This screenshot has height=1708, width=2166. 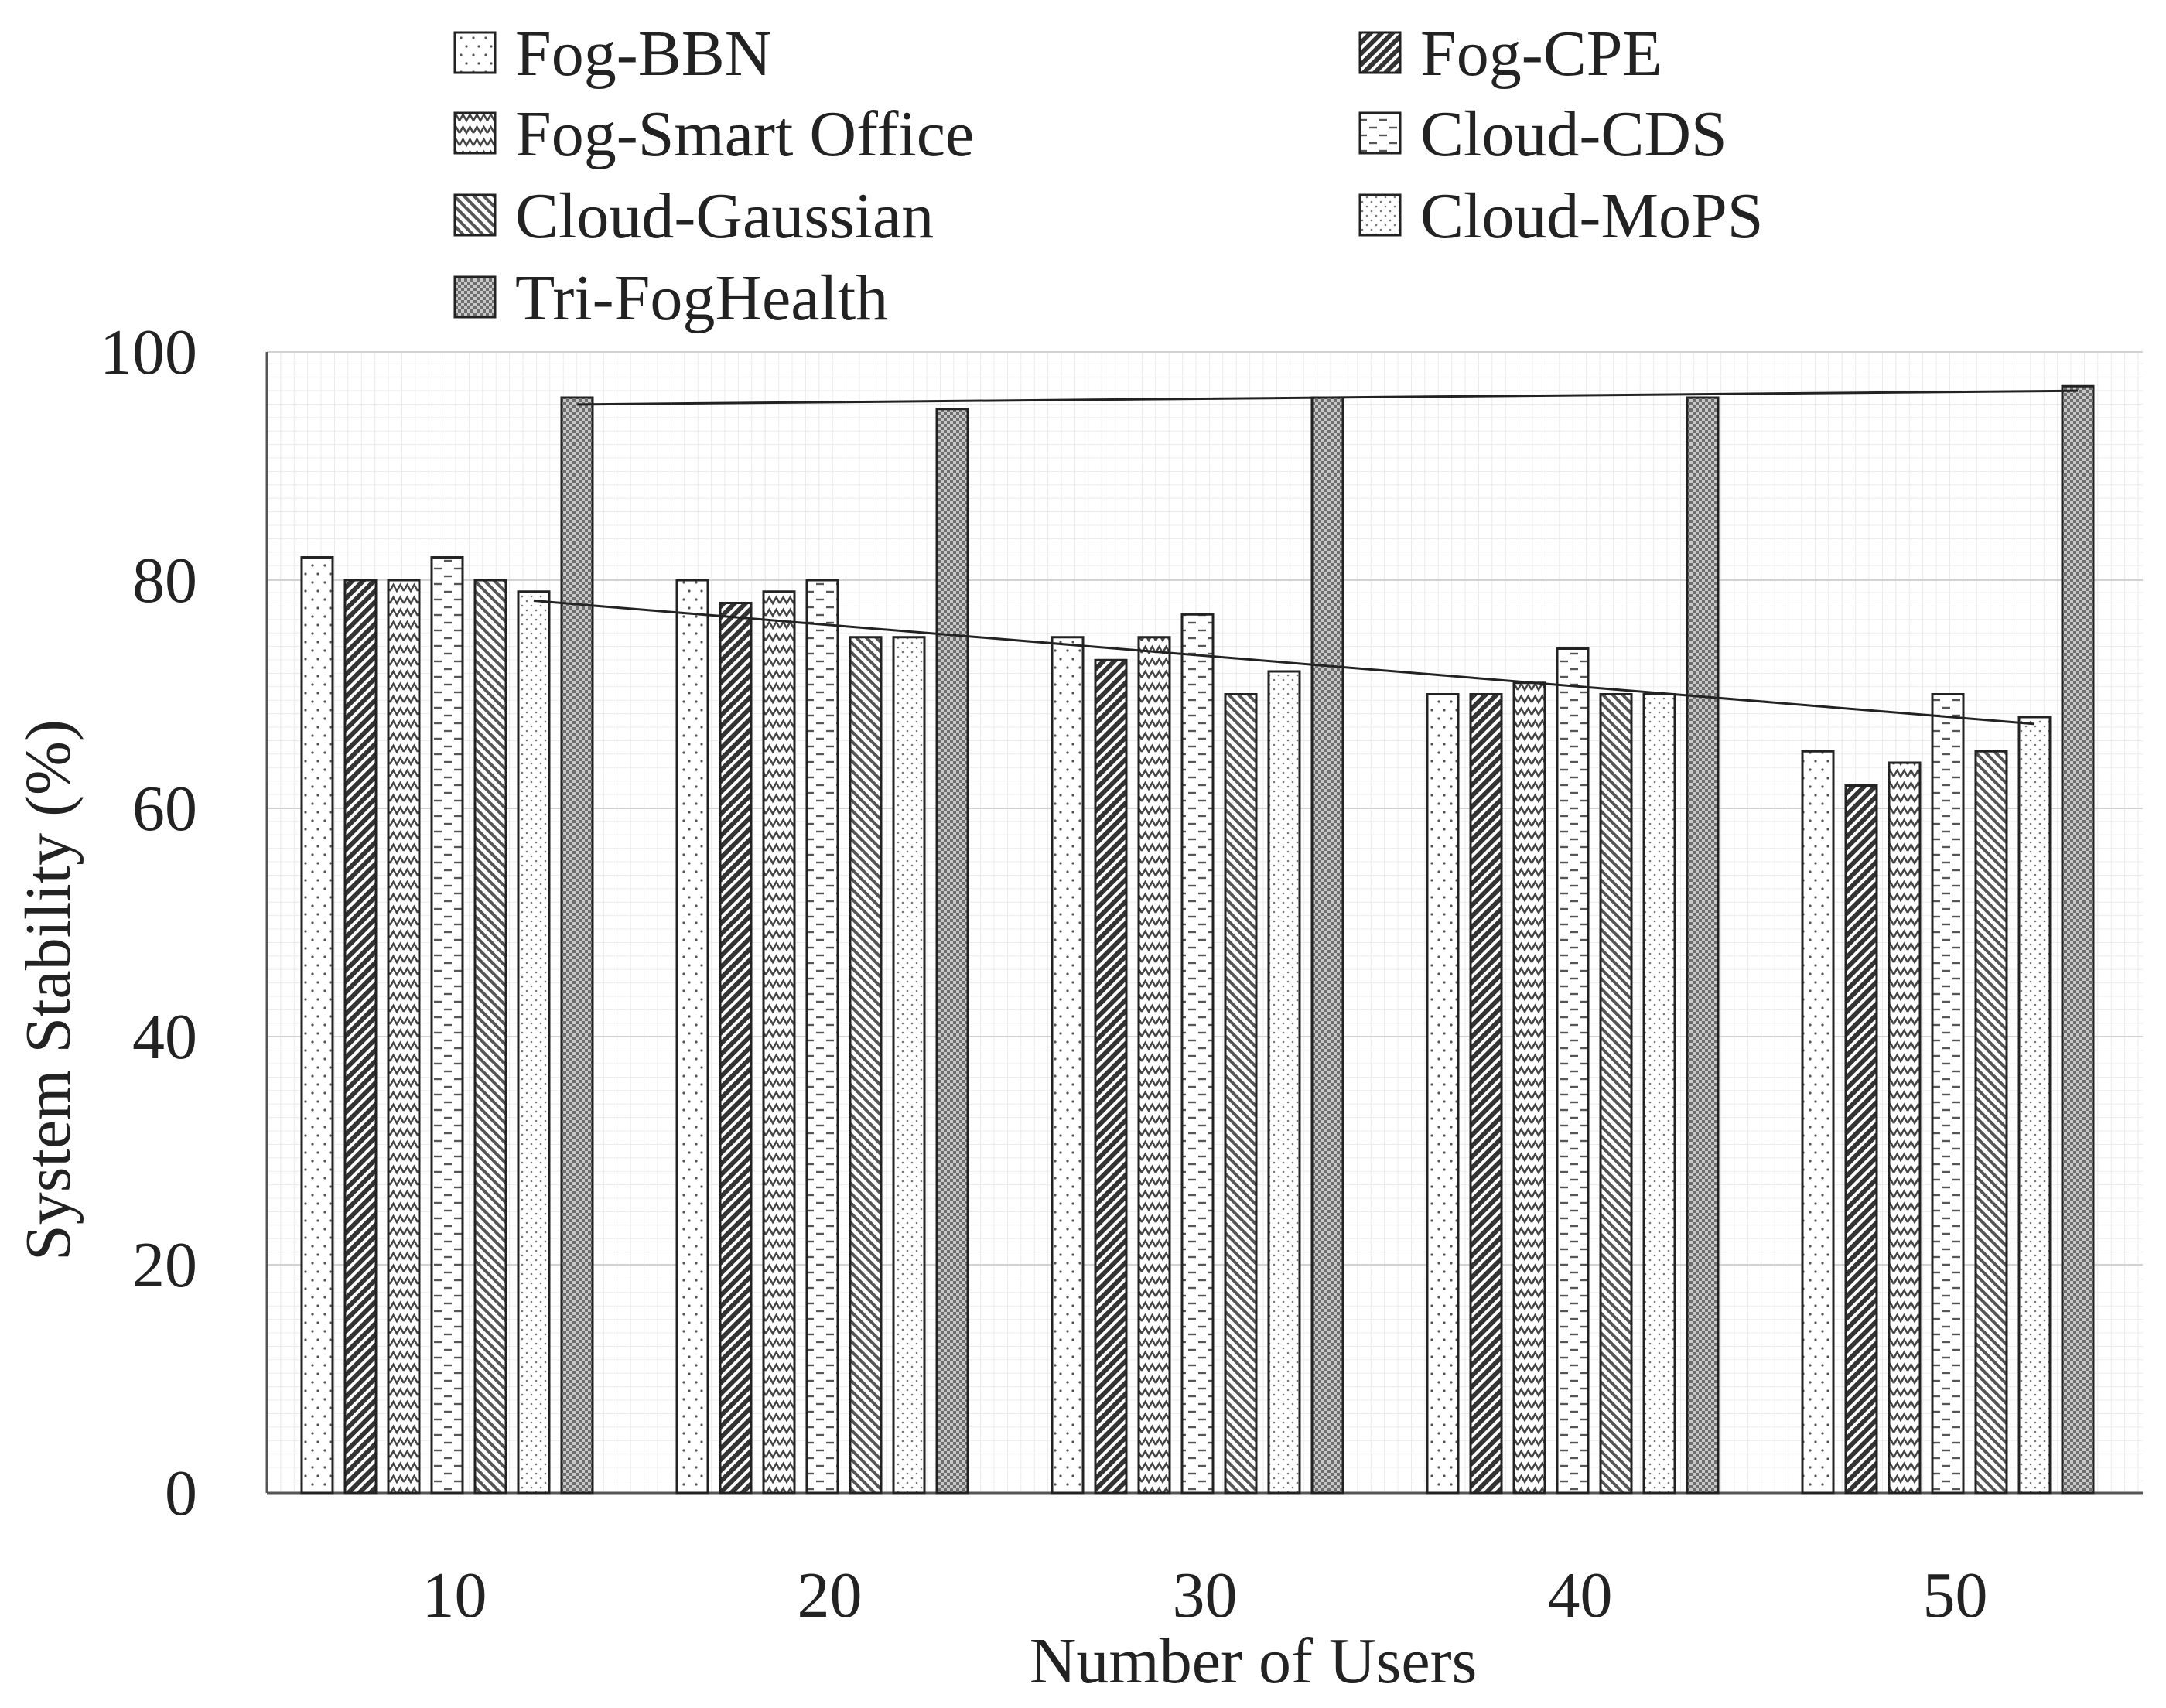 I want to click on y-axis-title: System Stability (%), so click(x=48, y=990).